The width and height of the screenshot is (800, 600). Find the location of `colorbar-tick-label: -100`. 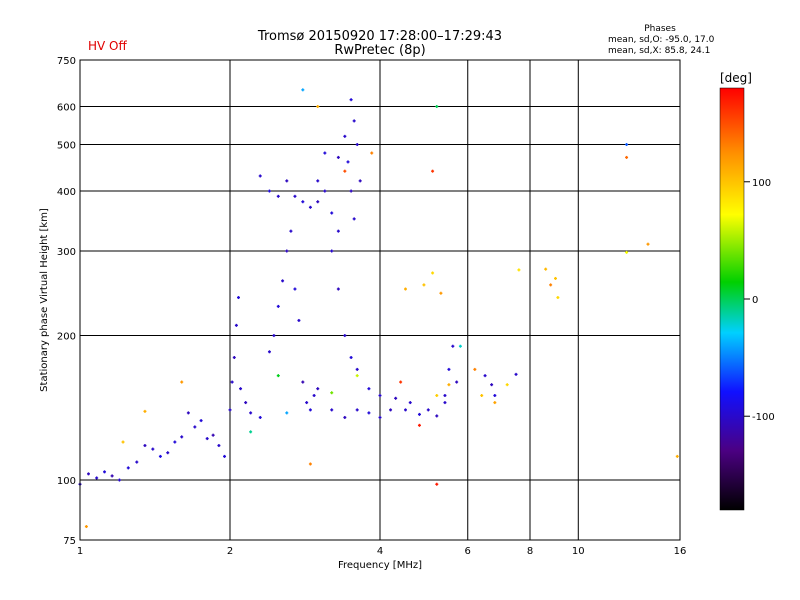

colorbar-tick-label: -100 is located at coordinates (763, 417).